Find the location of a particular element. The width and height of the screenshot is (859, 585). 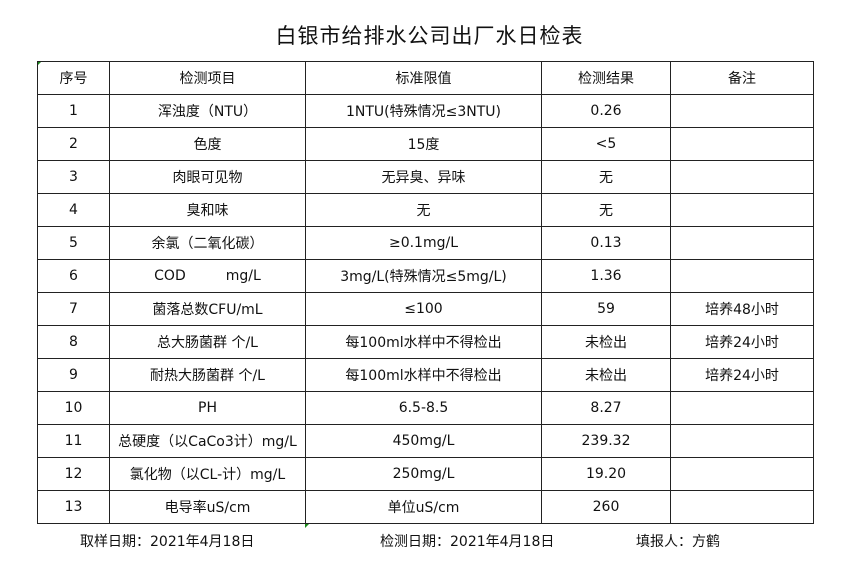

standard-limit-cell: ≥0.1mg/L is located at coordinates (423, 243).